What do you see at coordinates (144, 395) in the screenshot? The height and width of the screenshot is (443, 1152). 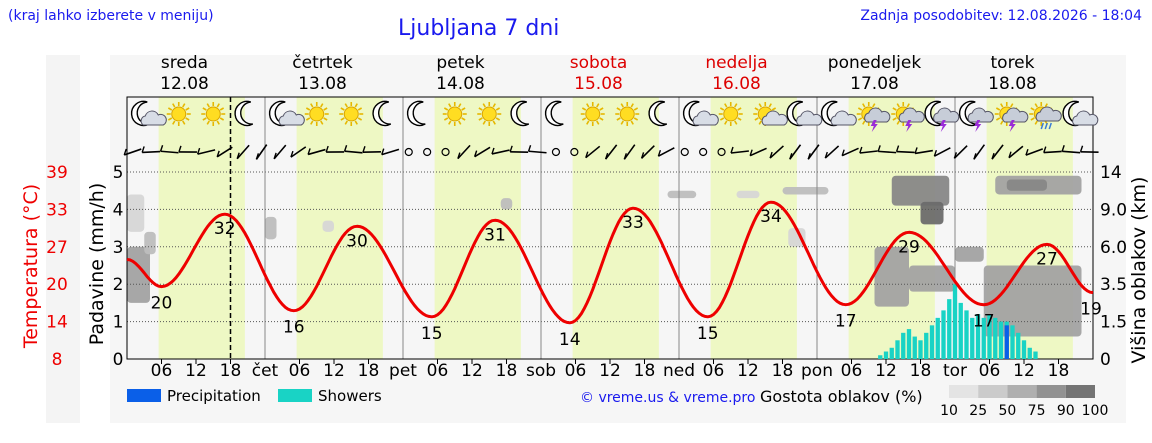 I see `precipitation-legend-swatch` at bounding box center [144, 395].